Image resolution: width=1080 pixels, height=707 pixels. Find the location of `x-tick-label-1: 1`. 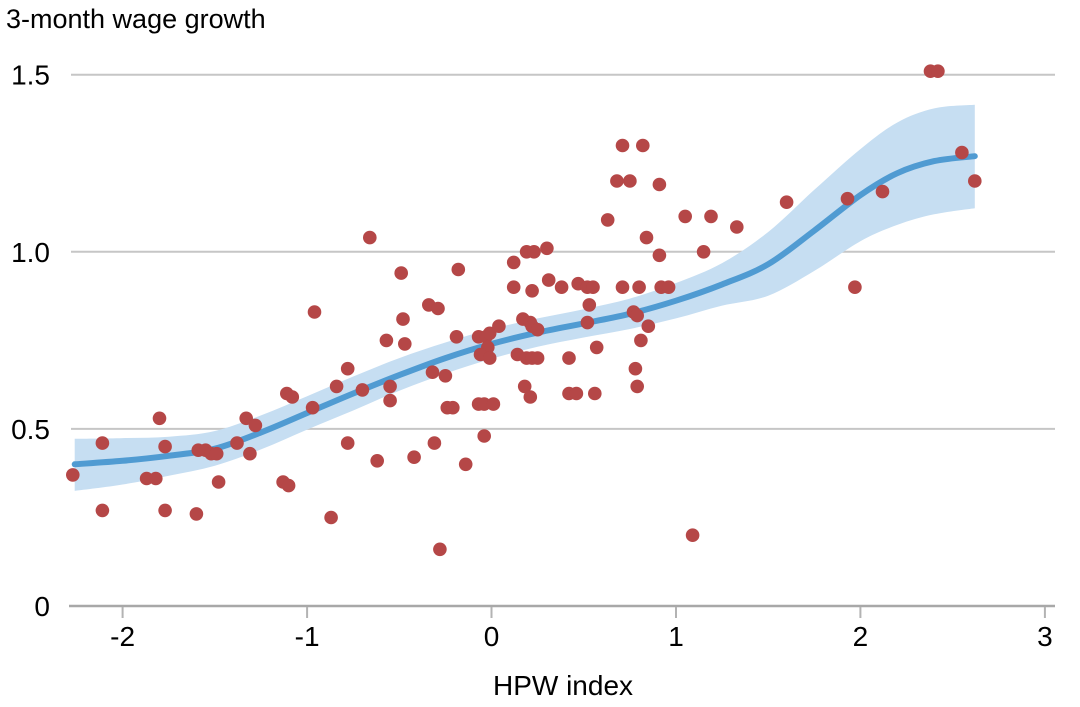

x-tick-label-1: 1 is located at coordinates (676, 636).